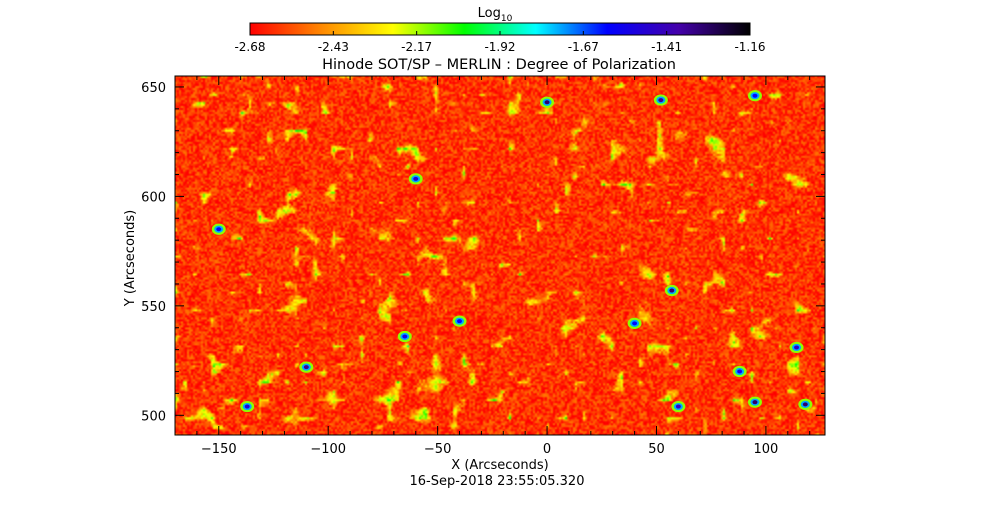 The image size is (1000, 512). Describe the element at coordinates (497, 481) in the screenshot. I see `timestamp: 16-Sep-2018 23:55:05.320` at that location.